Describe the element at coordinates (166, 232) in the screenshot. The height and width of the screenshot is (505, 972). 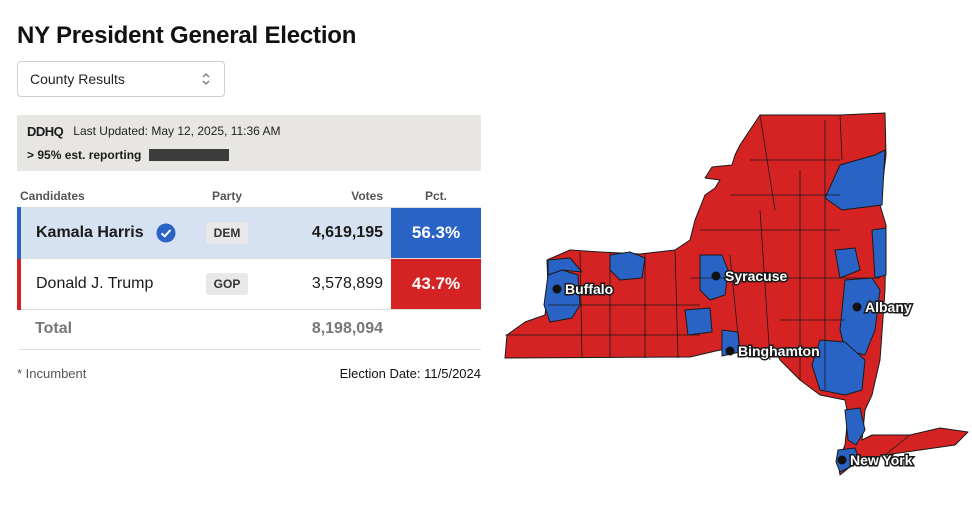
I see `winner-check-icon` at that location.